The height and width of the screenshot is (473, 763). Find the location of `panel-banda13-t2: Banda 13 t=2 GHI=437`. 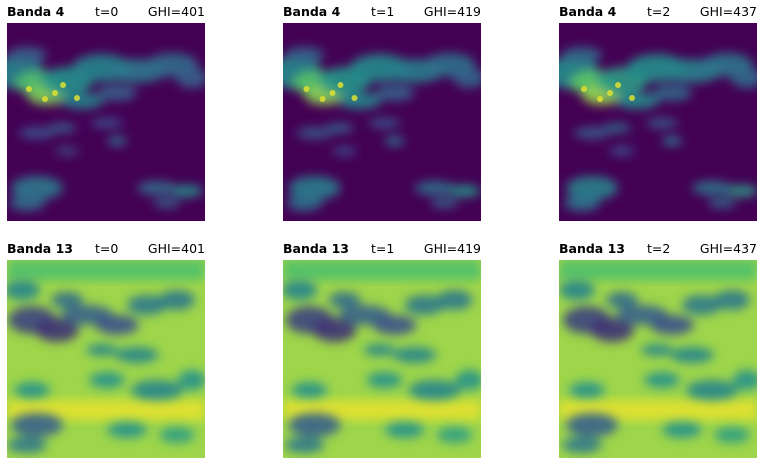

panel-banda13-t2: Banda 13 t=2 GHI=437 is located at coordinates (658, 355).